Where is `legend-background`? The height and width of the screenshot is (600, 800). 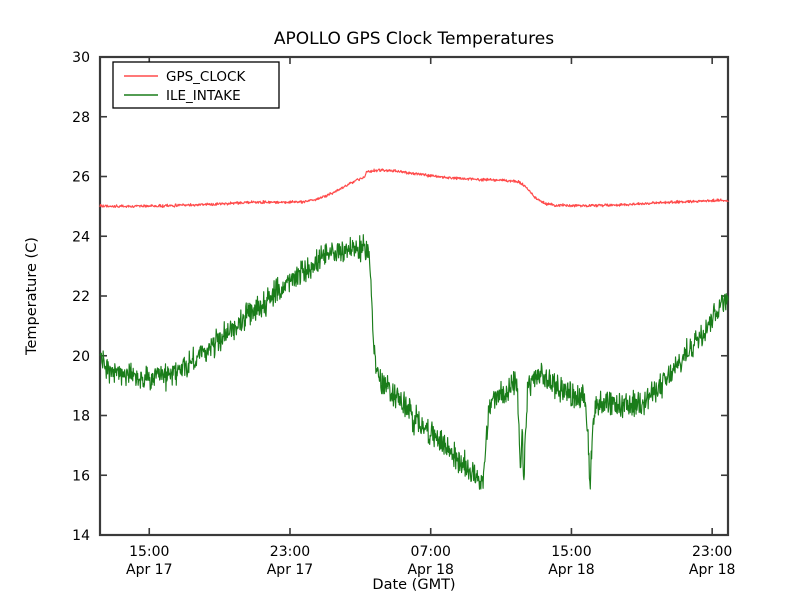 legend-background is located at coordinates (196, 85).